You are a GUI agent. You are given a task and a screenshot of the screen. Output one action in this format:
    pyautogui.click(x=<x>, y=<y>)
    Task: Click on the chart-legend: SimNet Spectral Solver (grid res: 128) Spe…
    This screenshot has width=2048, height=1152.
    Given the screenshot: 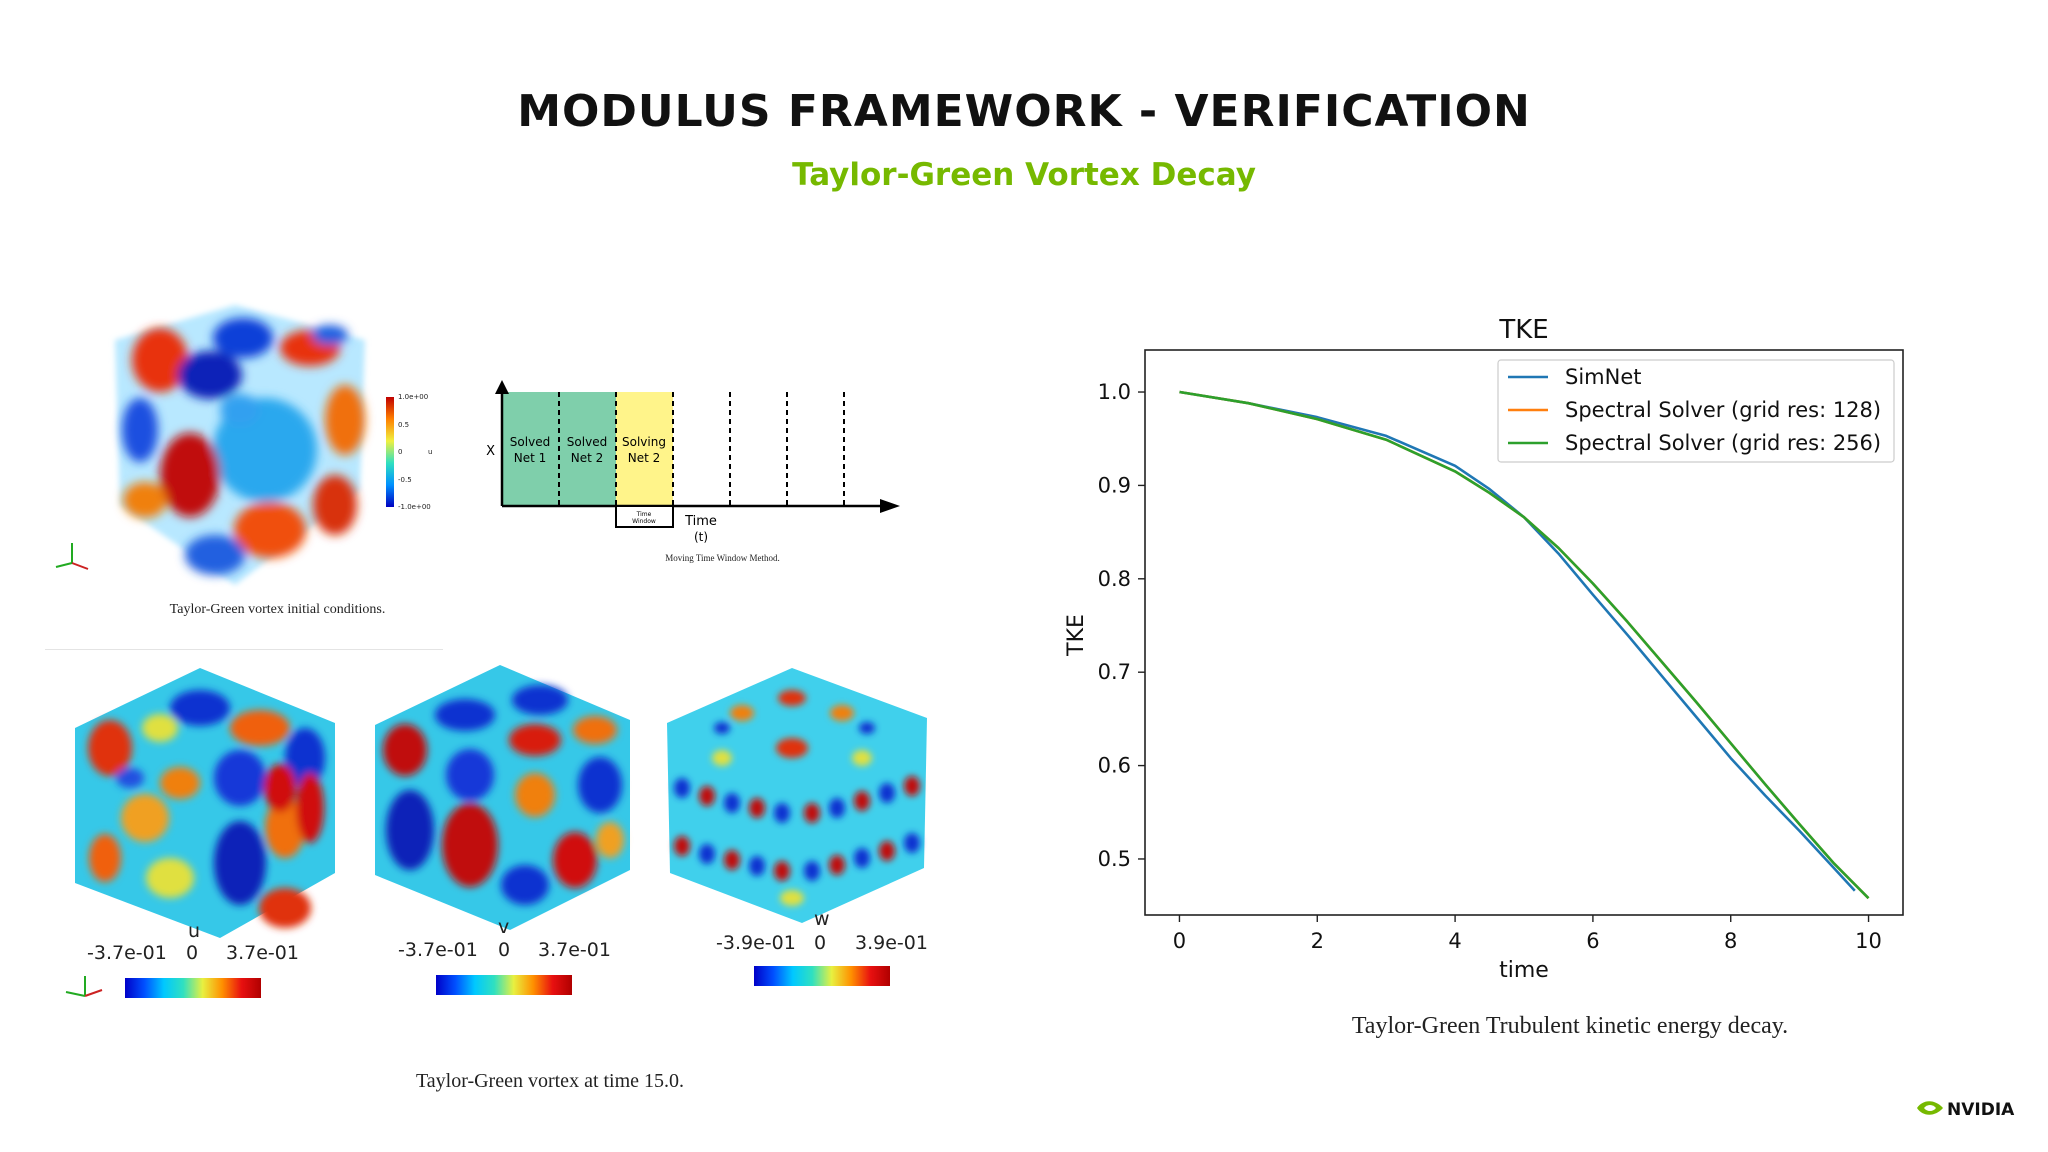 What is the action you would take?
    pyautogui.click(x=1696, y=411)
    